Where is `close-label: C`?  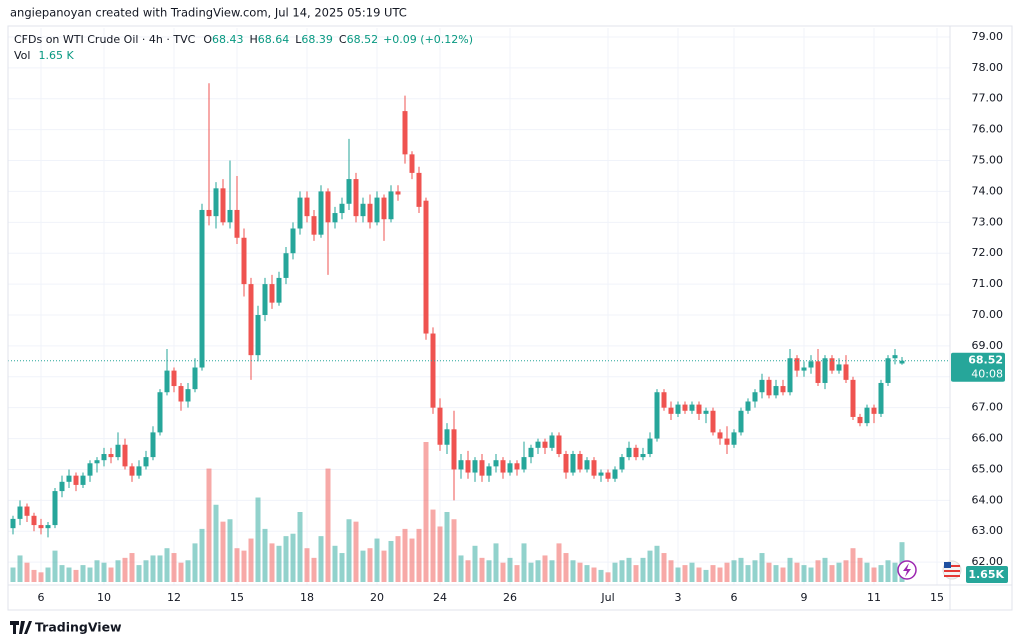
close-label: C is located at coordinates (343, 39).